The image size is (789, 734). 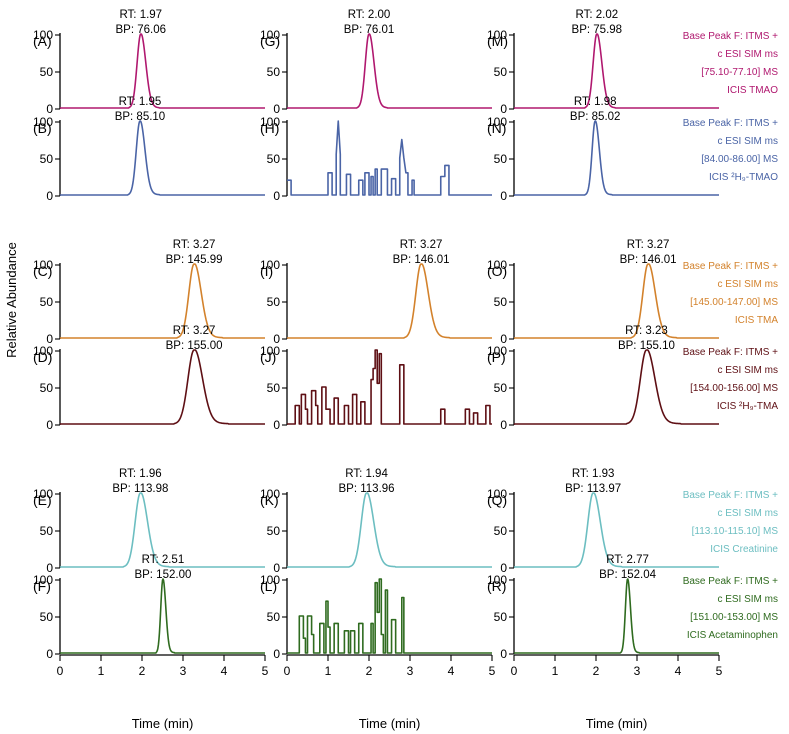 What do you see at coordinates (734, 302) in the screenshot?
I see `legend-line: [145.00-147.00] MS` at bounding box center [734, 302].